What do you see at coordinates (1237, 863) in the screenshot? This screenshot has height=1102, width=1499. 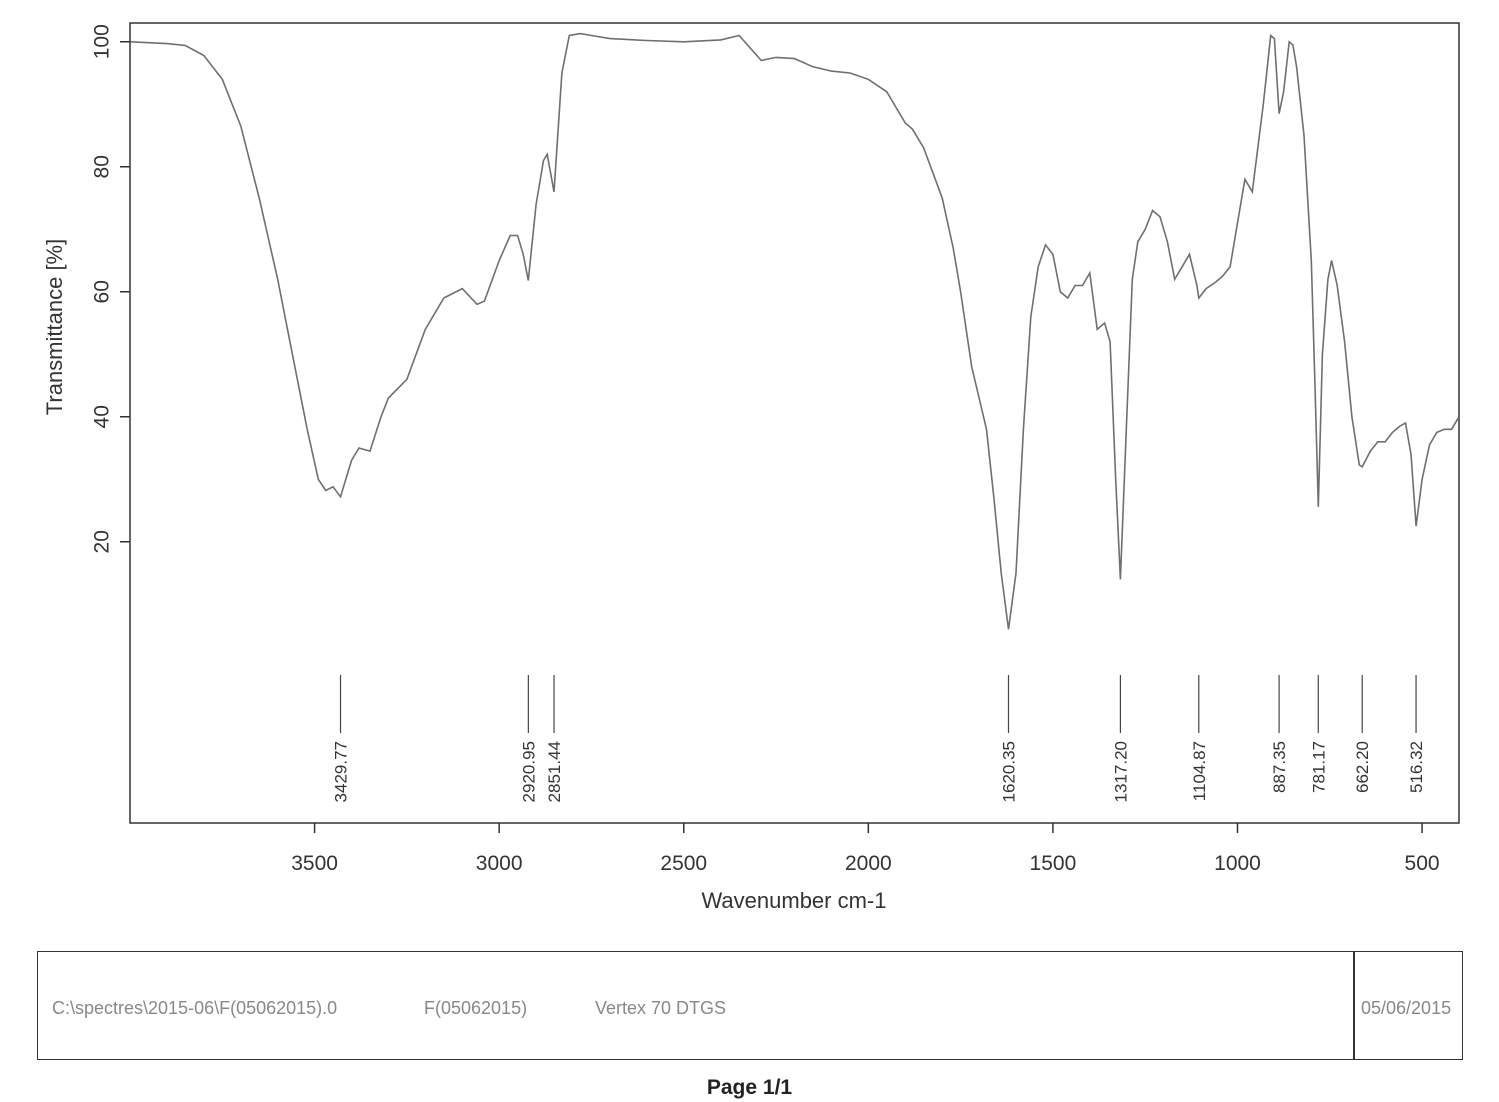 I see `x-tick-label: 1000` at bounding box center [1237, 863].